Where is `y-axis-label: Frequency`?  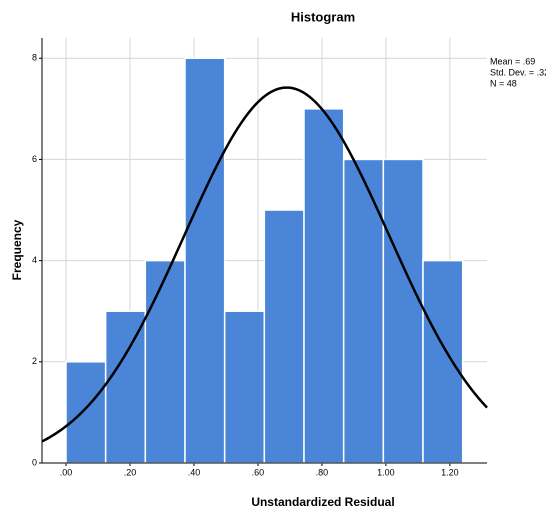 y-axis-label: Frequency is located at coordinates (17, 249).